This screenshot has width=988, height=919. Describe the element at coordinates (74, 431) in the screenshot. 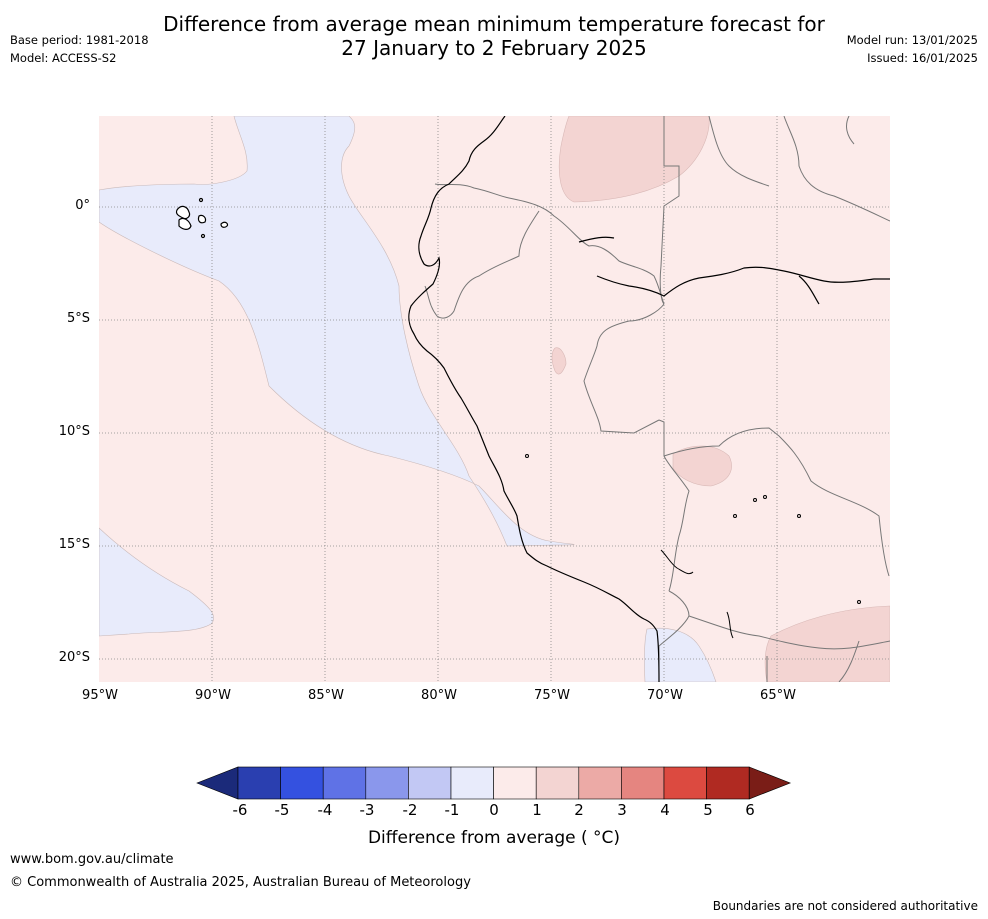

I see `lat-label-10s: 10°S` at that location.